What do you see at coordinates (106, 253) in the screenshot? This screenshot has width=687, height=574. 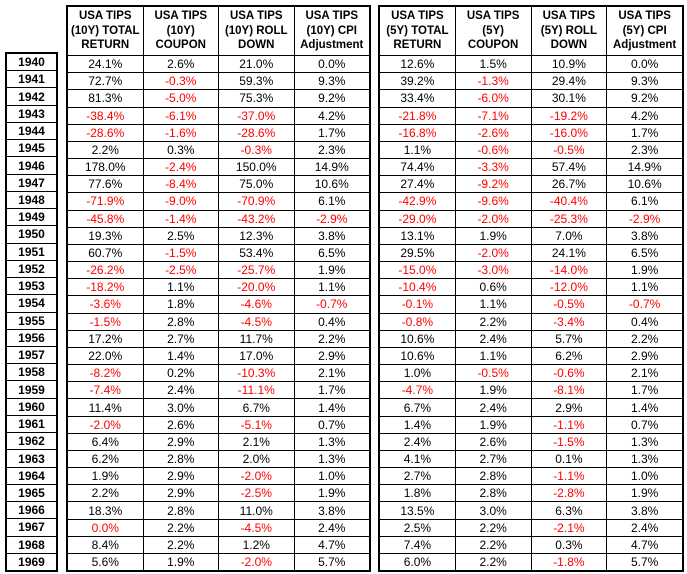 I see `value-cell: 60.7%` at bounding box center [106, 253].